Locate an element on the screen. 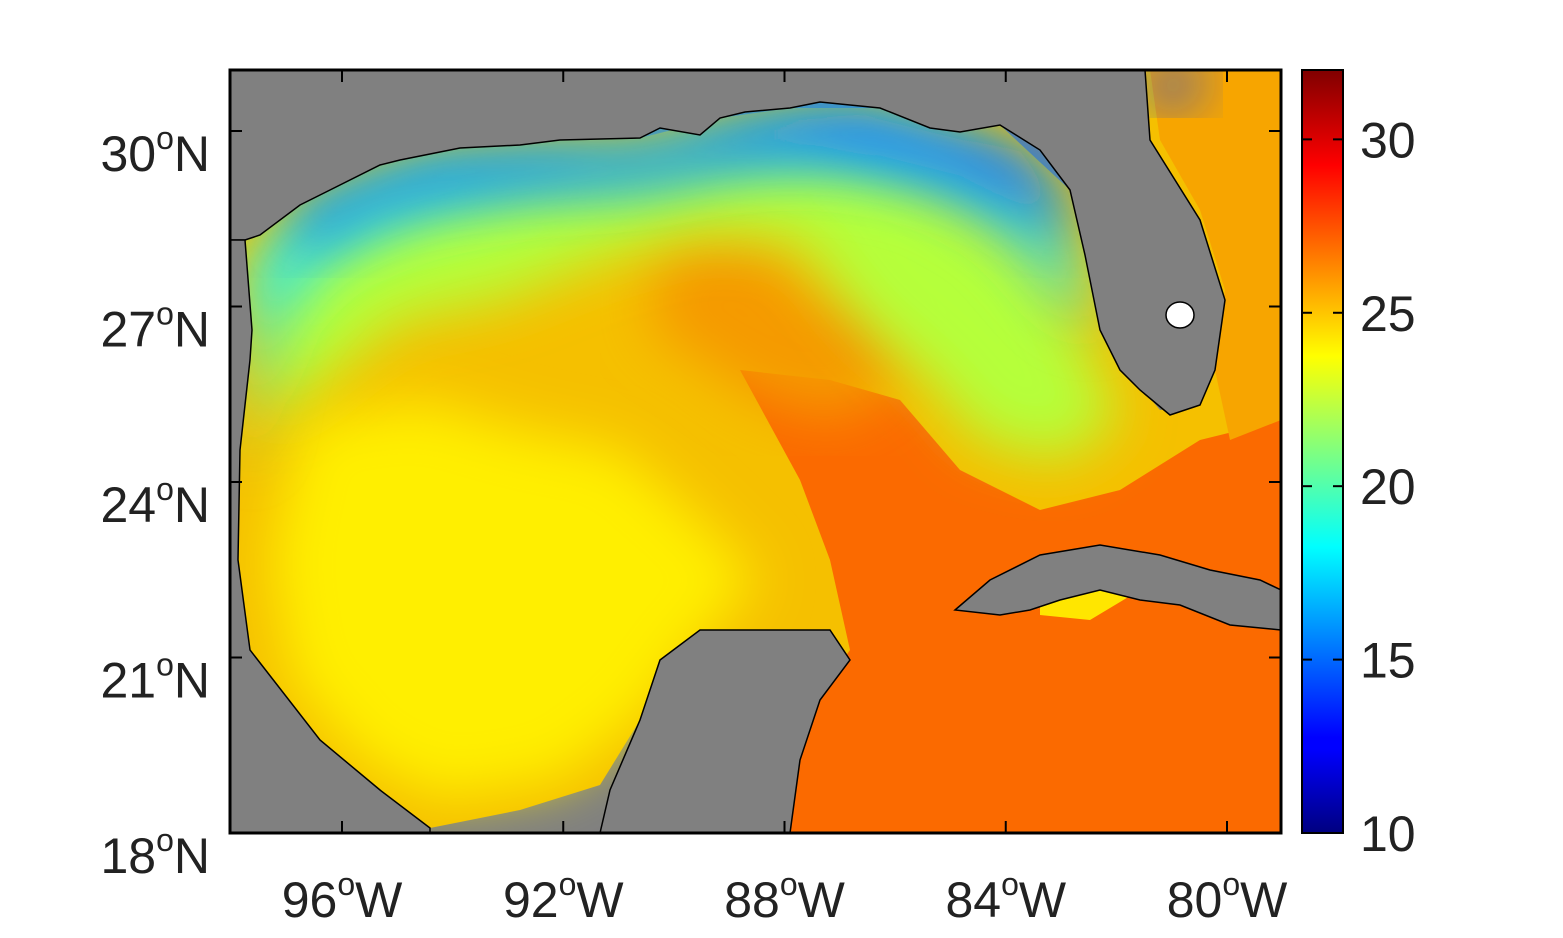  colorbar-tick-label: 20 is located at coordinates (1388, 487).